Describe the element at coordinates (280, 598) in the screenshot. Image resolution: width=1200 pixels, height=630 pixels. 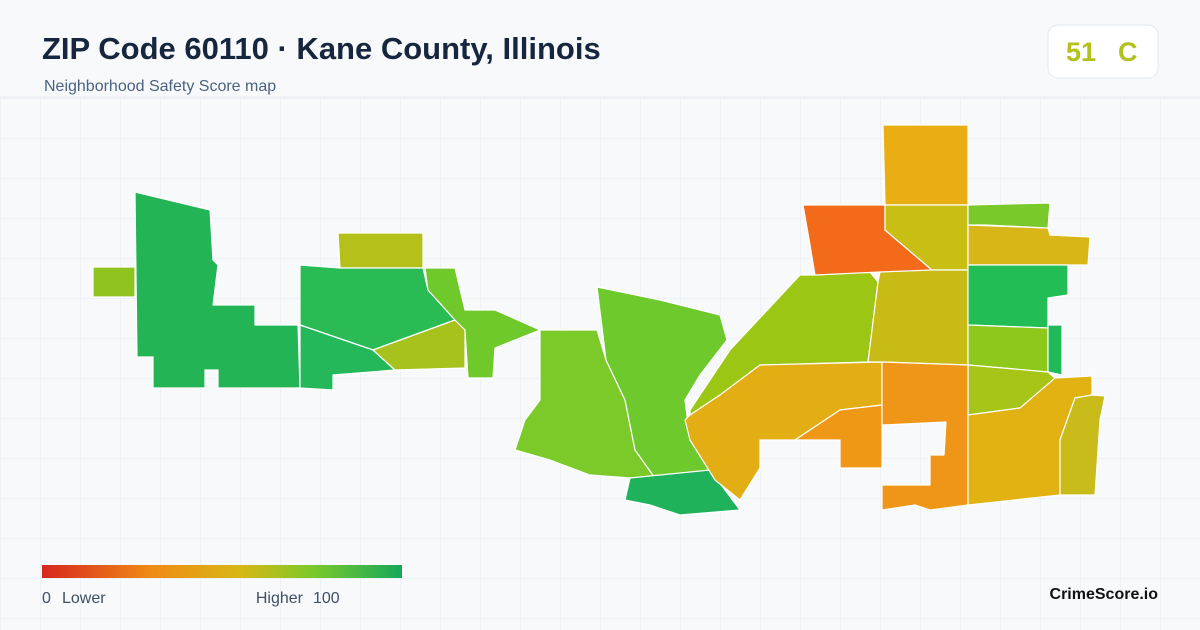
I see `legend-max-label: Higher` at that location.